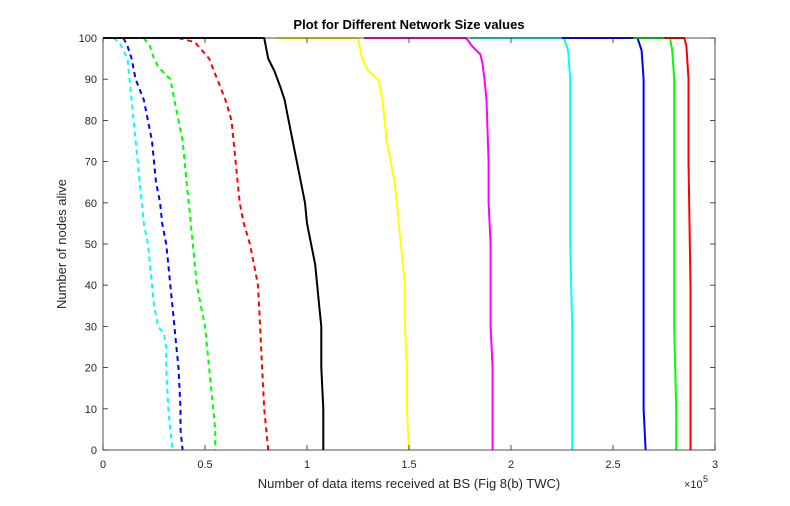  What do you see at coordinates (61, 244) in the screenshot?
I see `y-axis-label: Number of nodes alive` at bounding box center [61, 244].